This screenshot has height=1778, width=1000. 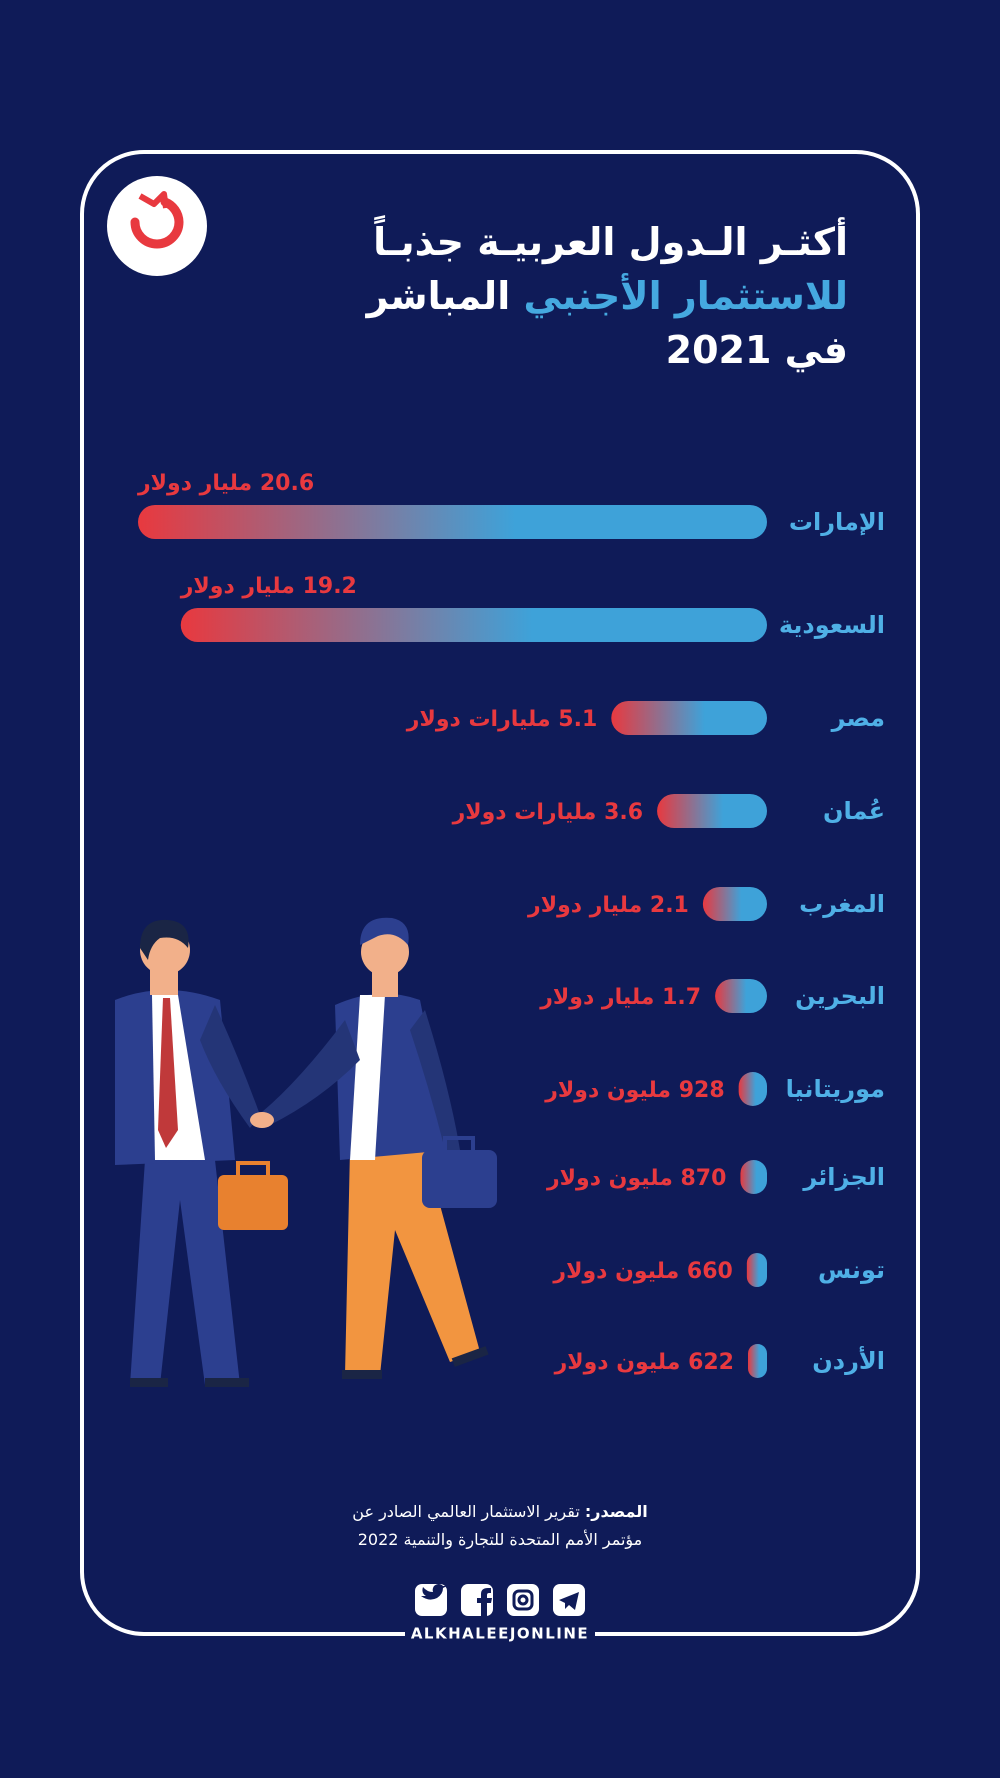 What do you see at coordinates (854, 811) in the screenshot?
I see `country-label: عُمان` at bounding box center [854, 811].